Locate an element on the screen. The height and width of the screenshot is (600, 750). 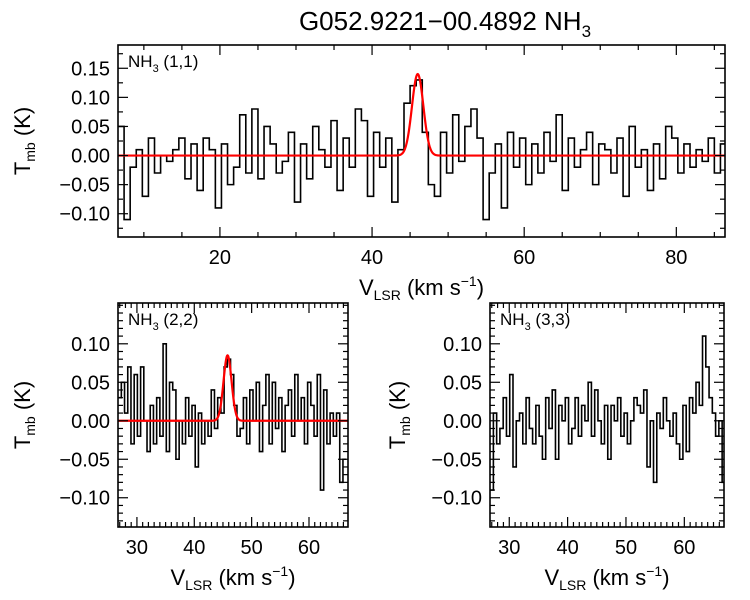
y-tick-label: 0.15 is located at coordinates (90, 69).